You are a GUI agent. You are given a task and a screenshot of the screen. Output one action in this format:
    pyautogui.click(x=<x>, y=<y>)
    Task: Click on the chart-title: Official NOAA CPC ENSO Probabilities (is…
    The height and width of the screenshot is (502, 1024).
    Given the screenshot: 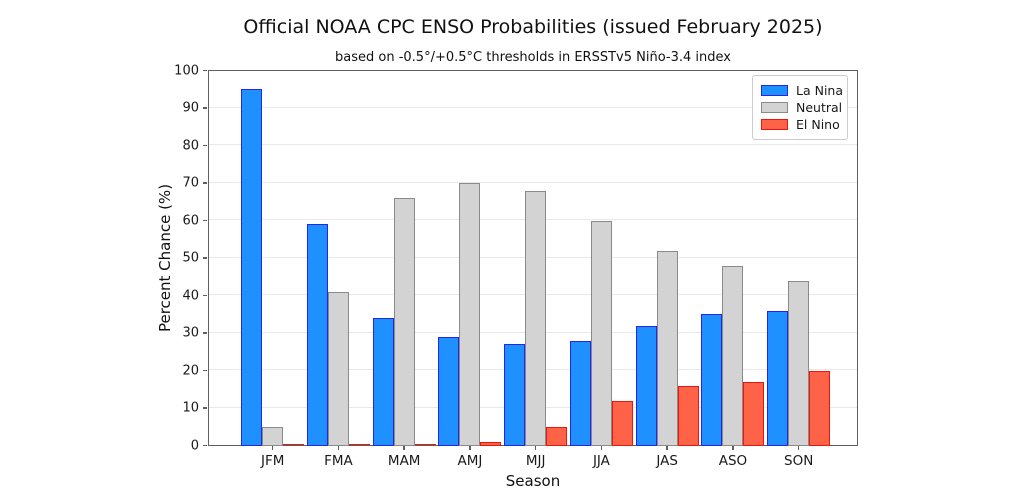 What is the action you would take?
    pyautogui.click(x=533, y=27)
    